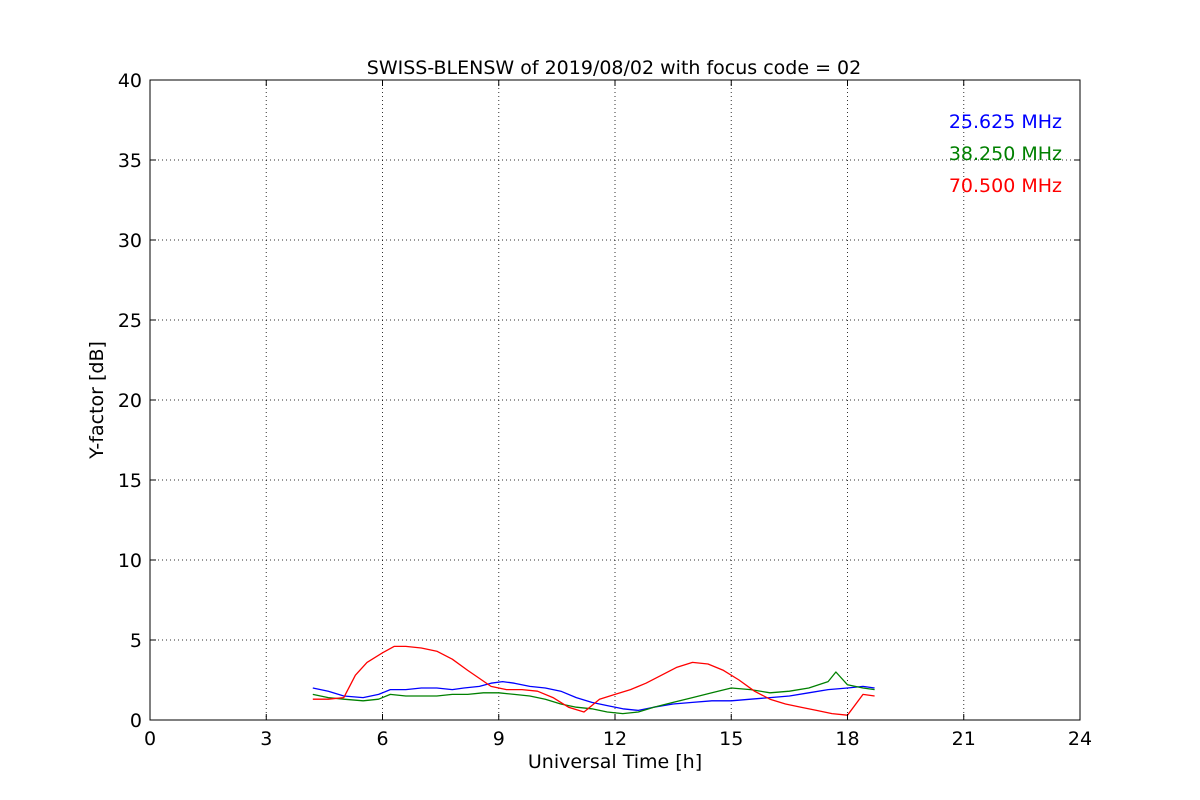  Describe the element at coordinates (130, 401) in the screenshot. I see `y-tick-label: 20` at that location.